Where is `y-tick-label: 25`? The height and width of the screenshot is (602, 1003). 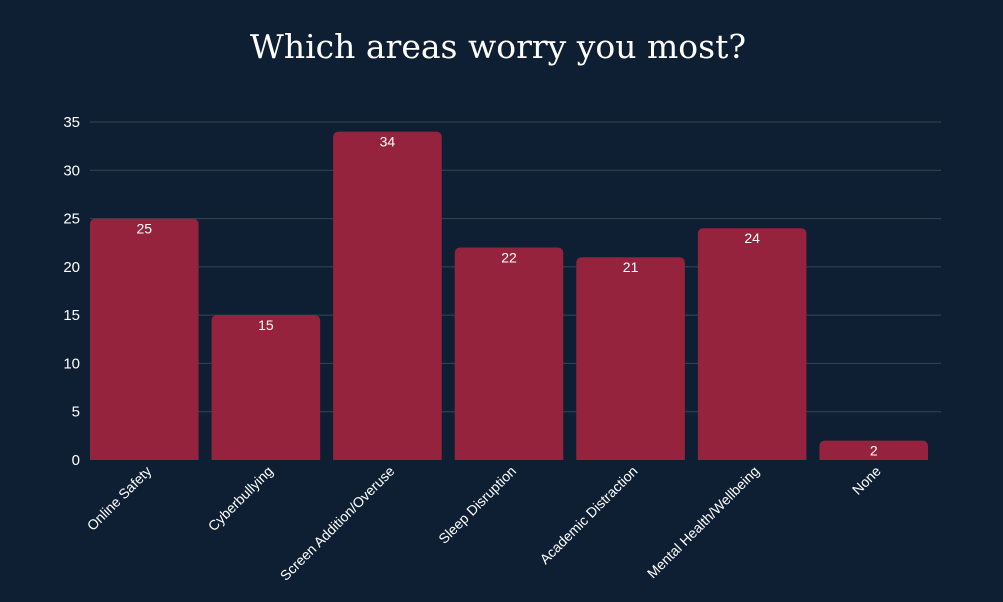
y-tick-label: 25 is located at coordinates (71, 219).